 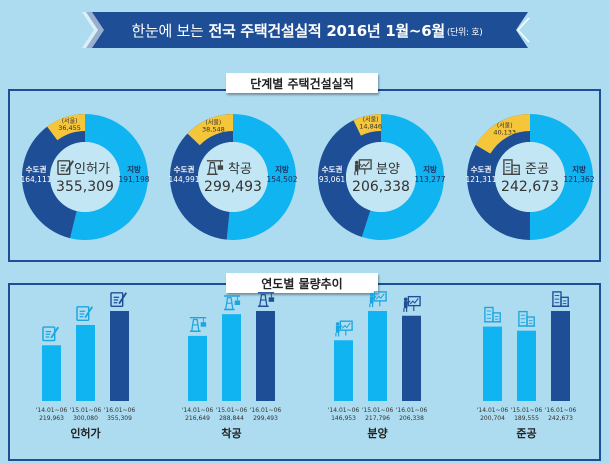 What do you see at coordinates (265, 418) in the screenshot?
I see `bar-value-label: 299,493` at bounding box center [265, 418].